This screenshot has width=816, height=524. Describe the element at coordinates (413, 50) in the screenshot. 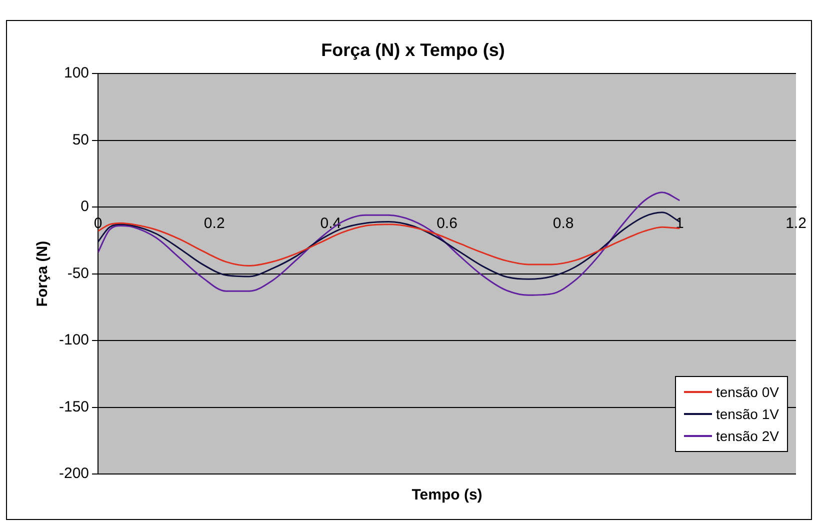

I see `chart-title: Força (N) x Tempo (s)` at that location.